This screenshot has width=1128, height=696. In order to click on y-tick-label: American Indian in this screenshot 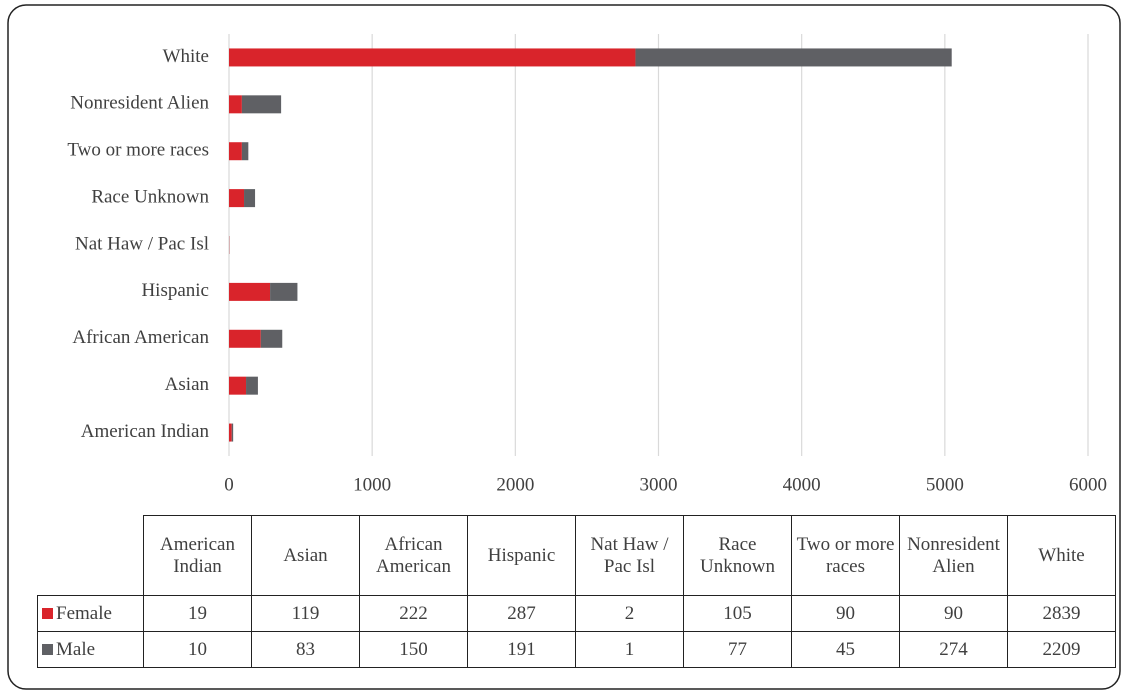, I will do `click(145, 431)`.